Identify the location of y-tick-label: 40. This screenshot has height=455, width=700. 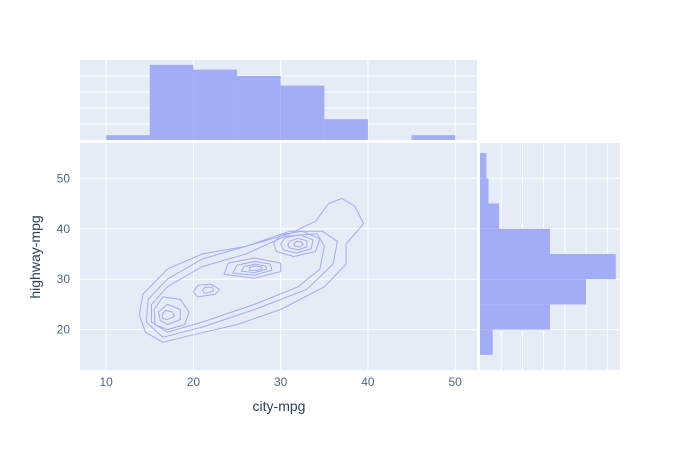
(64, 229).